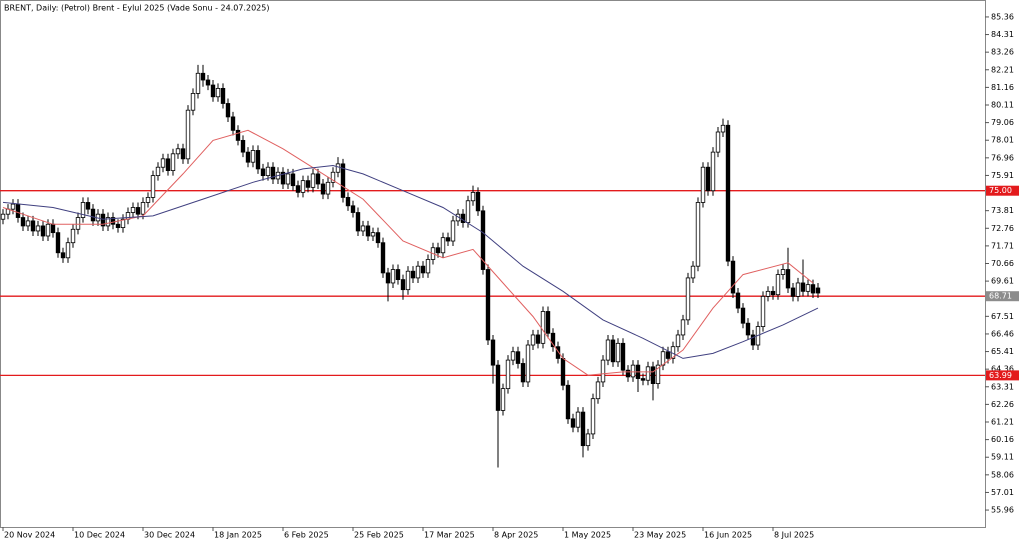  Describe the element at coordinates (1002, 474) in the screenshot. I see `y-tick-label: 58.06` at that location.